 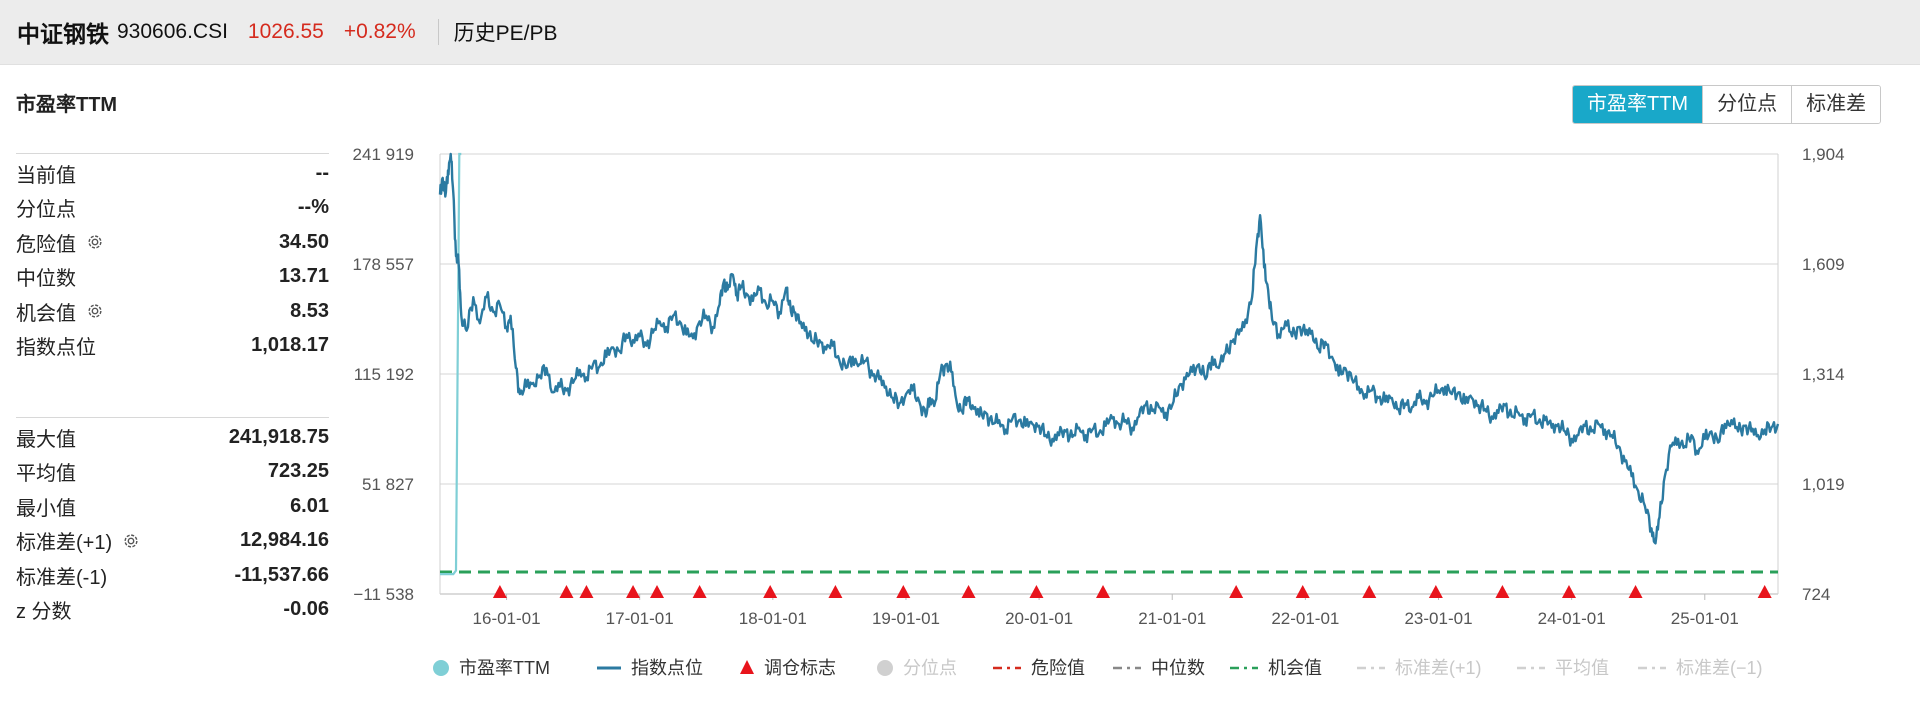 What do you see at coordinates (309, 505) in the screenshot?
I see `stat-value: 6.01` at bounding box center [309, 505].